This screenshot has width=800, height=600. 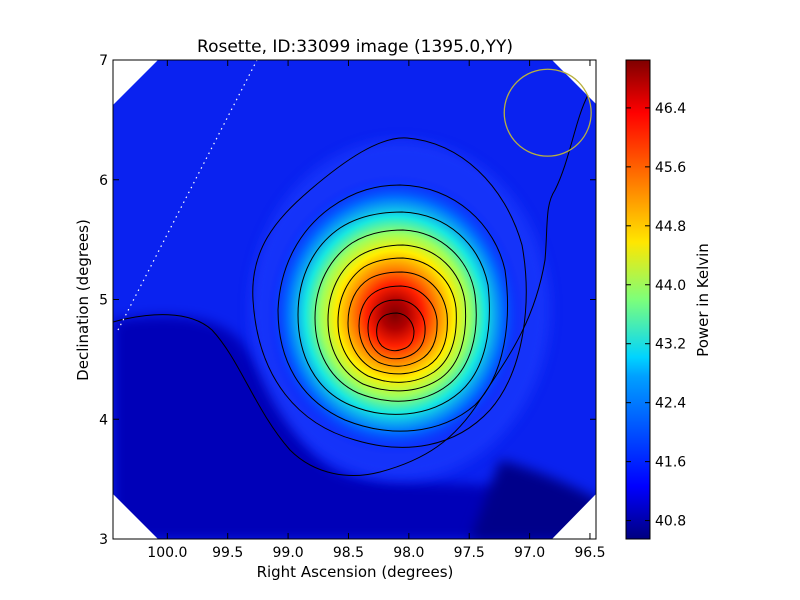 What do you see at coordinates (670, 227) in the screenshot?
I see `colorbar-tick-label: 44.8` at bounding box center [670, 227].